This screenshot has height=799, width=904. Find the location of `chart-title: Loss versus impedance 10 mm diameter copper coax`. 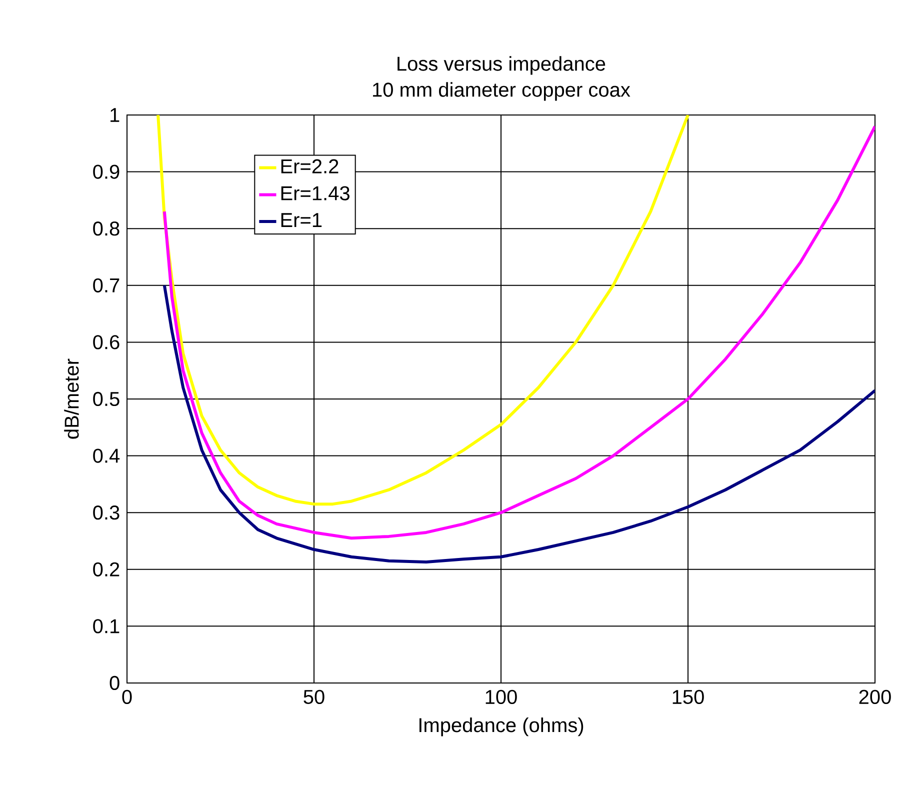

chart-title: Loss versus impedance 10 mm diameter copper coax is located at coordinates (501, 78).